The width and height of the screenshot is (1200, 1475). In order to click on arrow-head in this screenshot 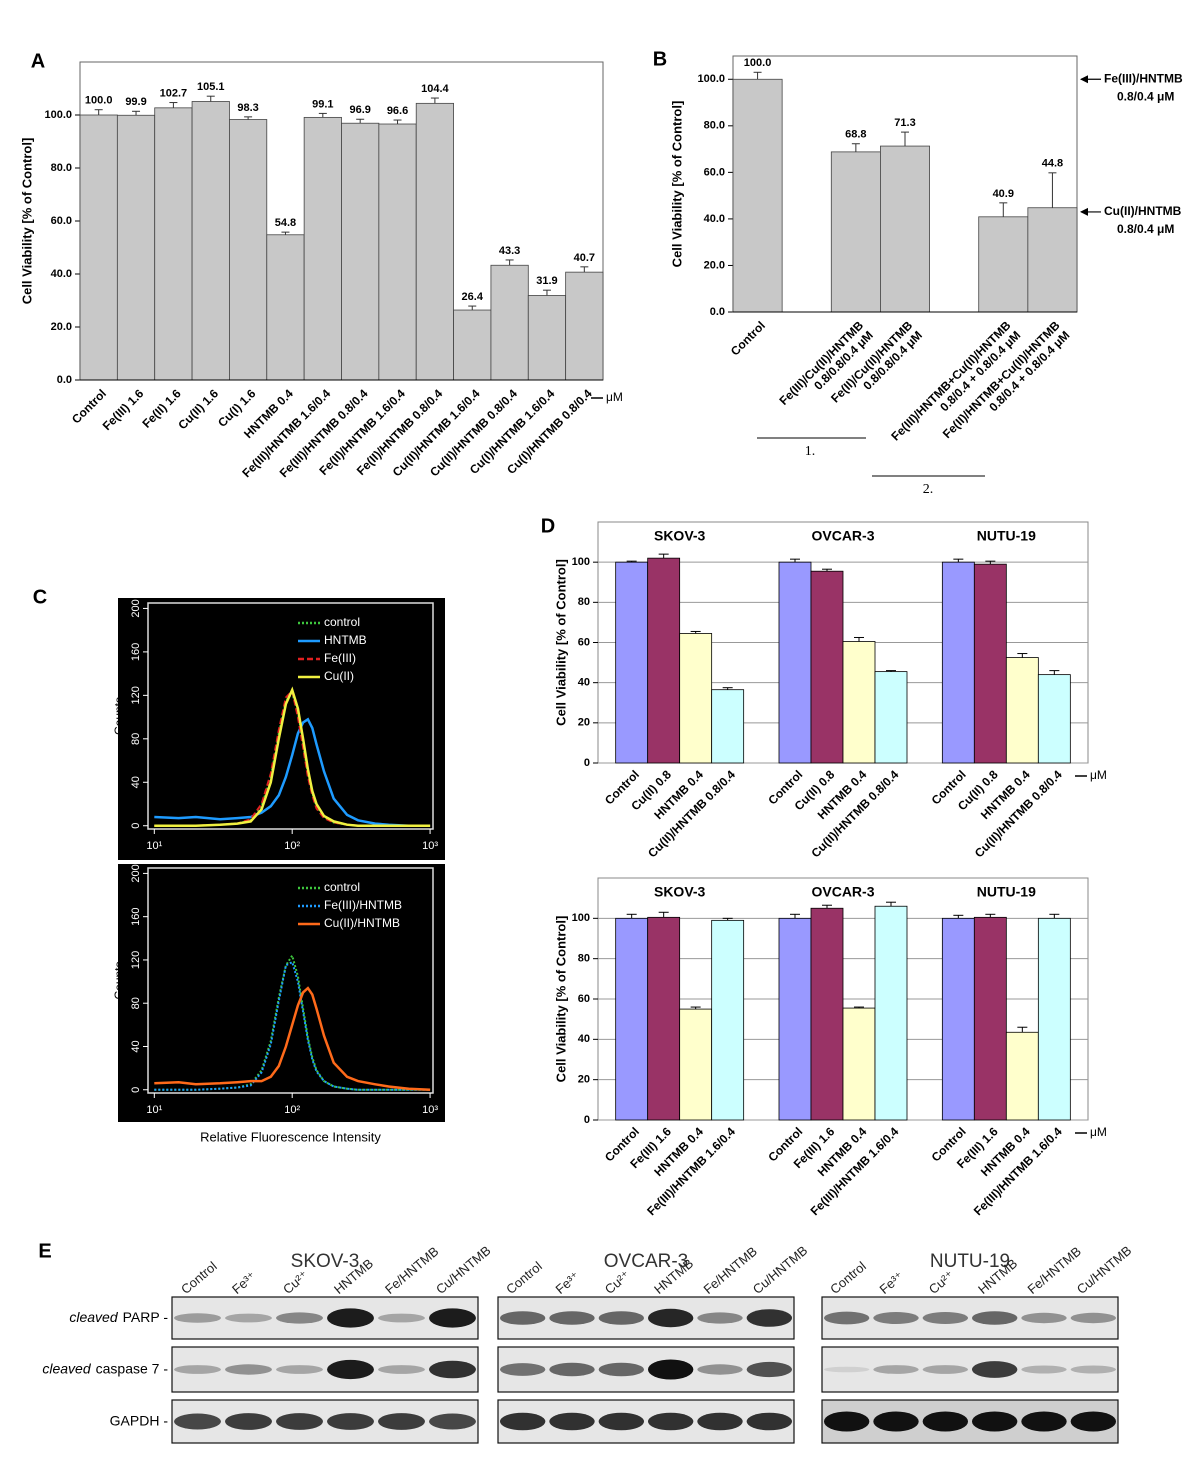, I will do `click(1084, 79)`.